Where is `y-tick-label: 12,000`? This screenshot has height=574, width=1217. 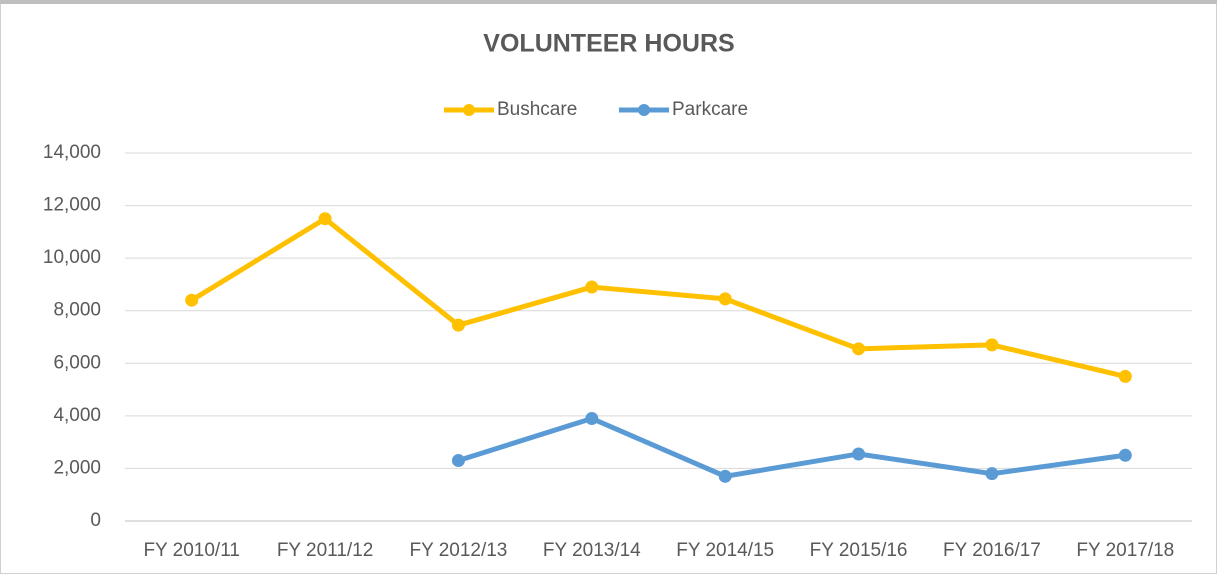 y-tick-label: 12,000 is located at coordinates (72, 205).